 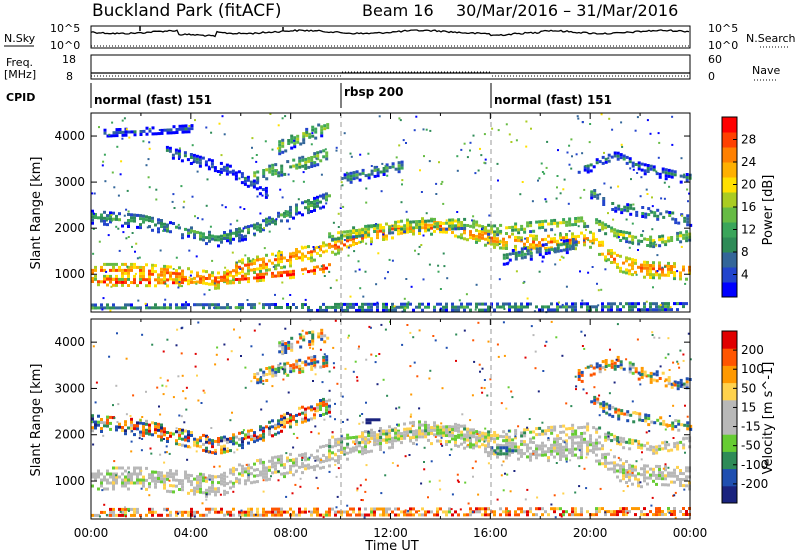 What do you see at coordinates (542, 422) in the screenshot?
I see `velocity-cell-2051` at bounding box center [542, 422].